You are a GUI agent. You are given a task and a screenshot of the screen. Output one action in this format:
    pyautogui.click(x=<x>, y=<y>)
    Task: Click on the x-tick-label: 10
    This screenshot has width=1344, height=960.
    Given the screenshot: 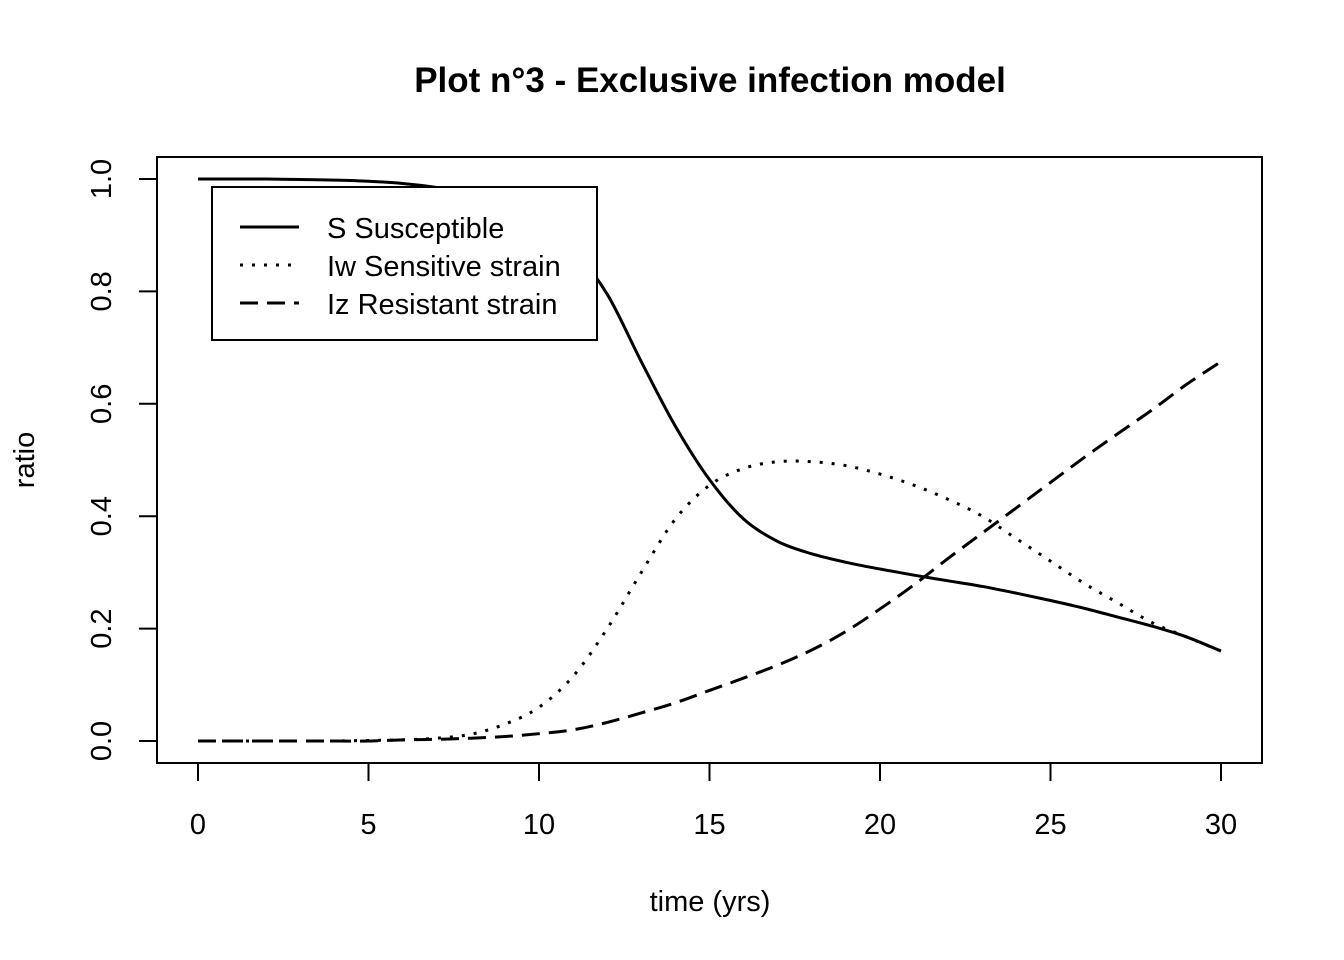 What is the action you would take?
    pyautogui.click(x=539, y=825)
    